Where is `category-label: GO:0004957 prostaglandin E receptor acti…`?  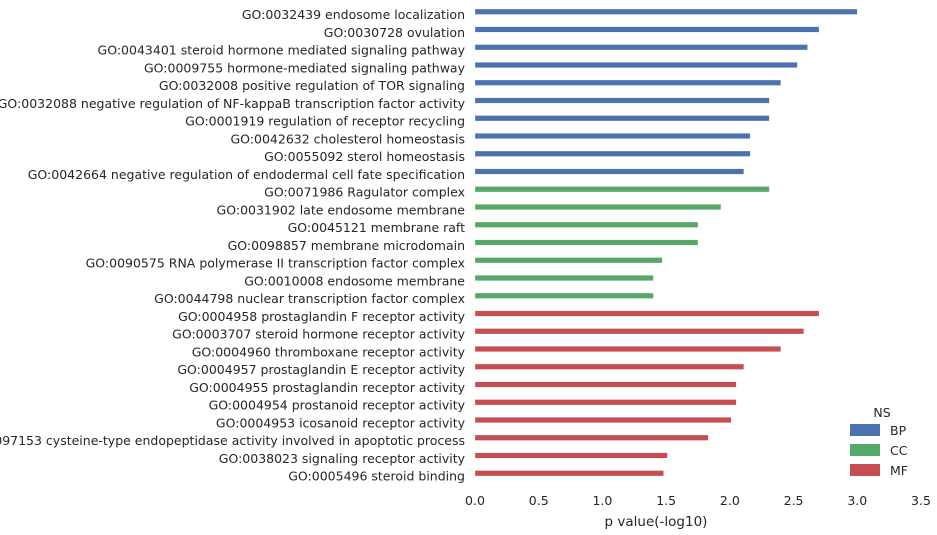
category-label: GO:0004957 prostaglandin E receptor acti… is located at coordinates (321, 369).